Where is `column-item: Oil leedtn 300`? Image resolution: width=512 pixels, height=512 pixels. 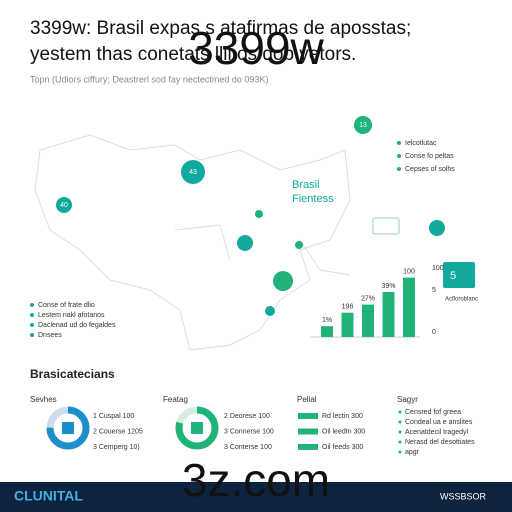 column-item: Oil leedtn 300 is located at coordinates (343, 431).